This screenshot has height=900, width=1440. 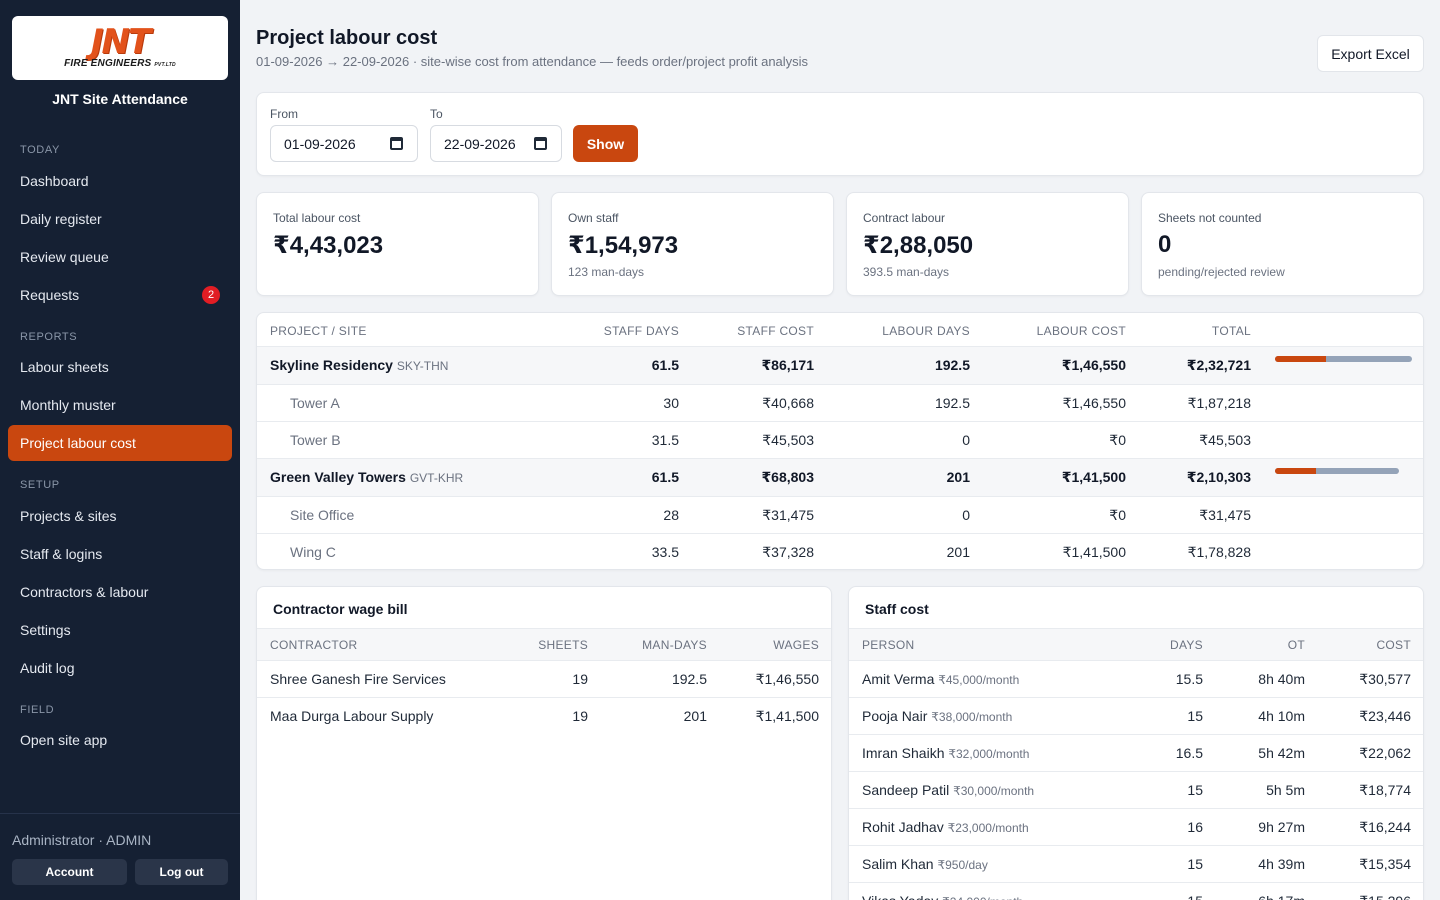 I want to click on export-excel-button: Export Excel, so click(x=1370, y=53).